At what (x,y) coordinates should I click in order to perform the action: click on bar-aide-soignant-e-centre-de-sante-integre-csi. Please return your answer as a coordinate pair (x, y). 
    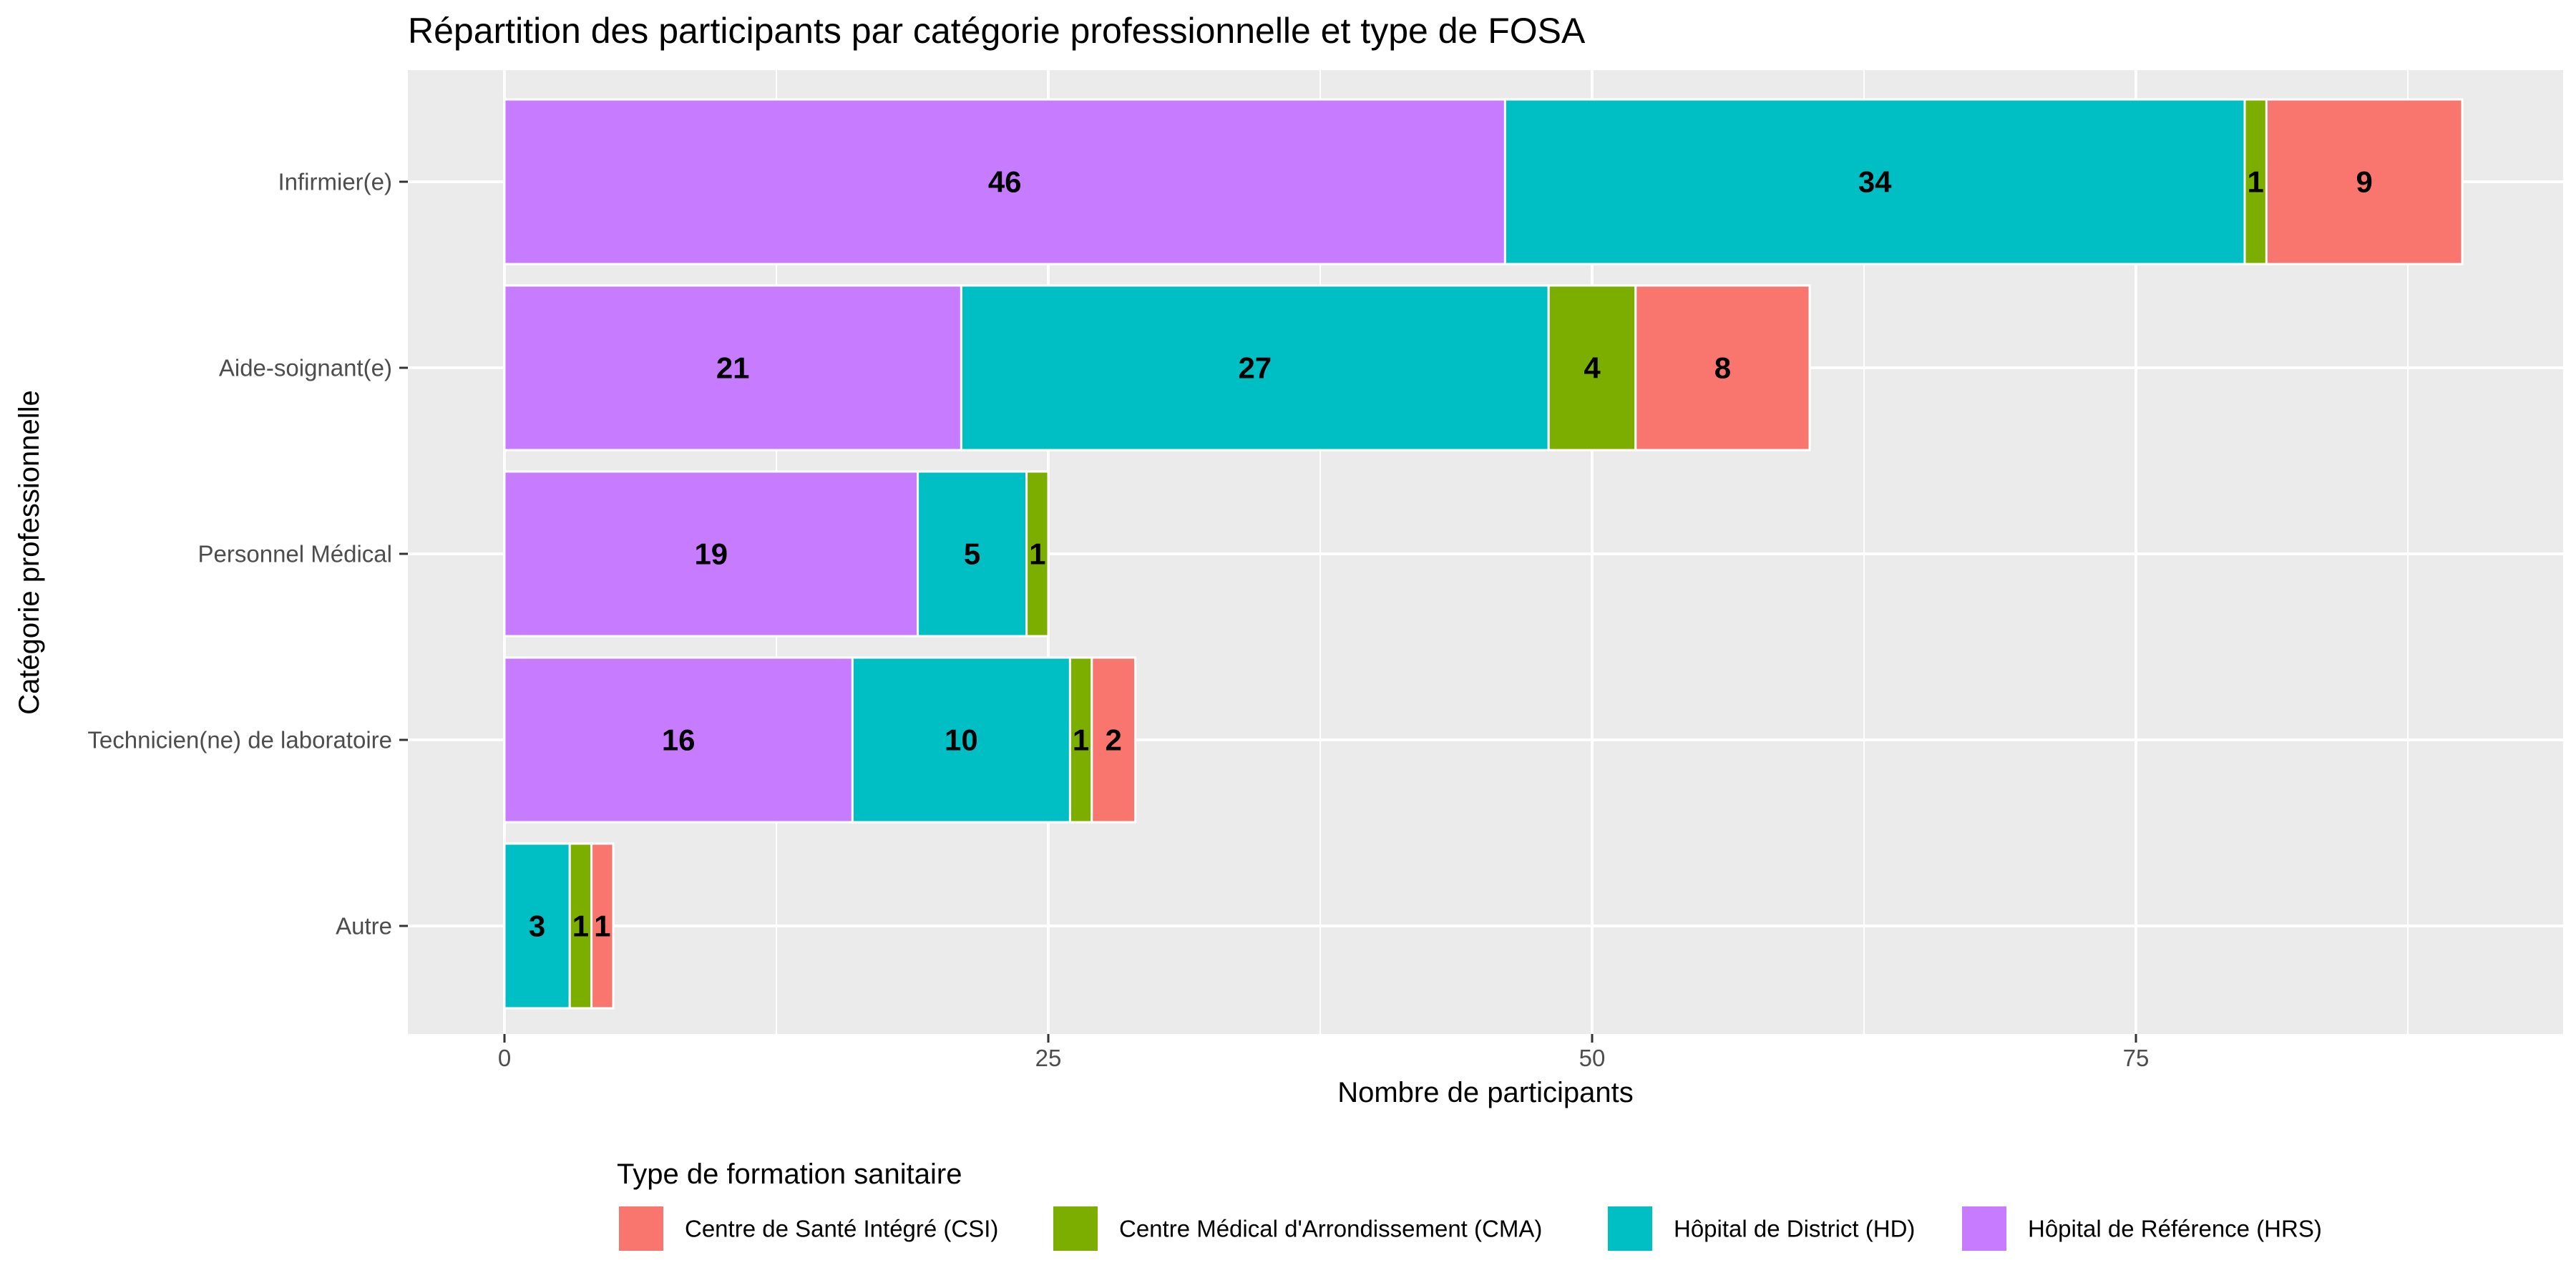
    Looking at the image, I should click on (1722, 368).